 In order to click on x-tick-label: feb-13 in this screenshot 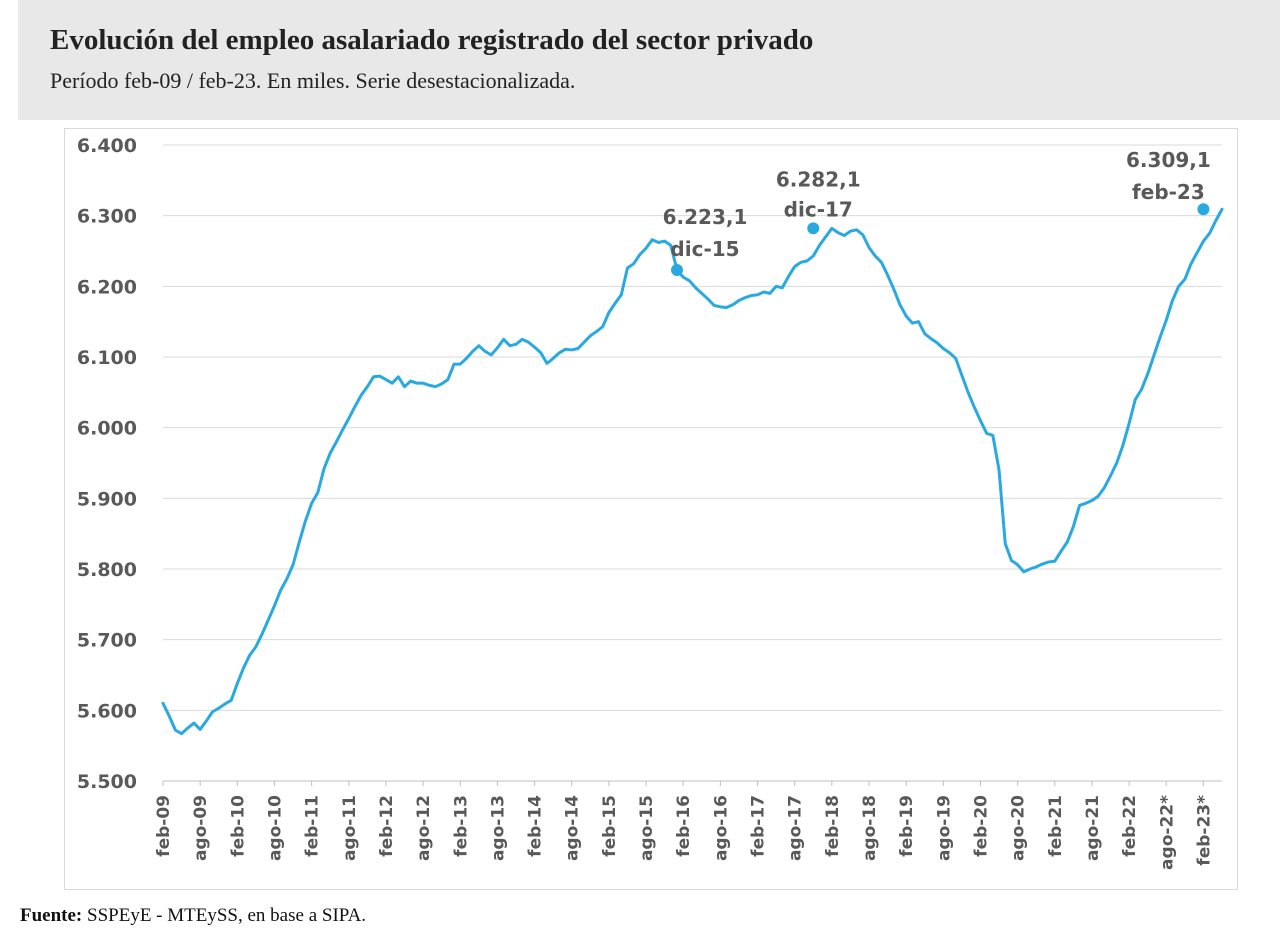, I will do `click(461, 826)`.